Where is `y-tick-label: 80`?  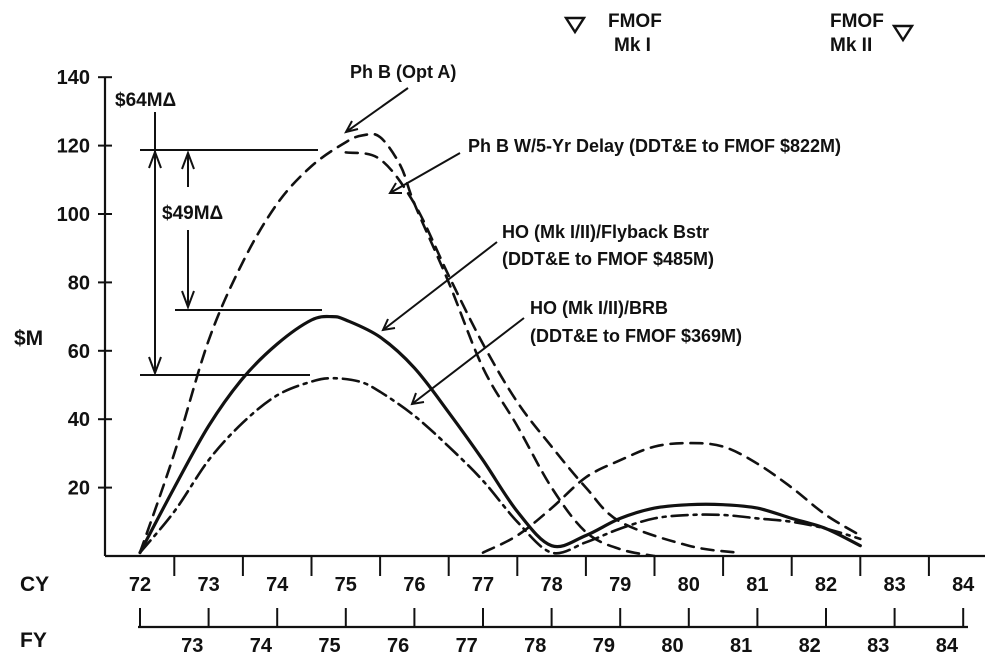
y-tick-label: 80 is located at coordinates (79, 283).